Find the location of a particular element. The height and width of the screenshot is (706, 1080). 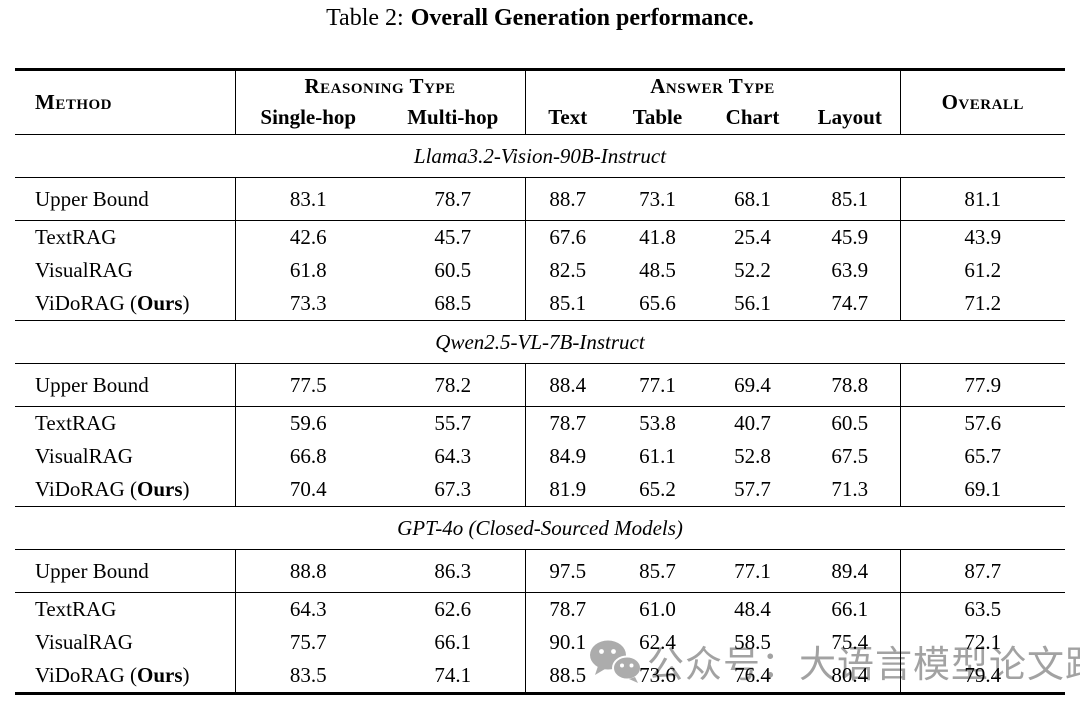

value-cell: 86.3 is located at coordinates (453, 571).